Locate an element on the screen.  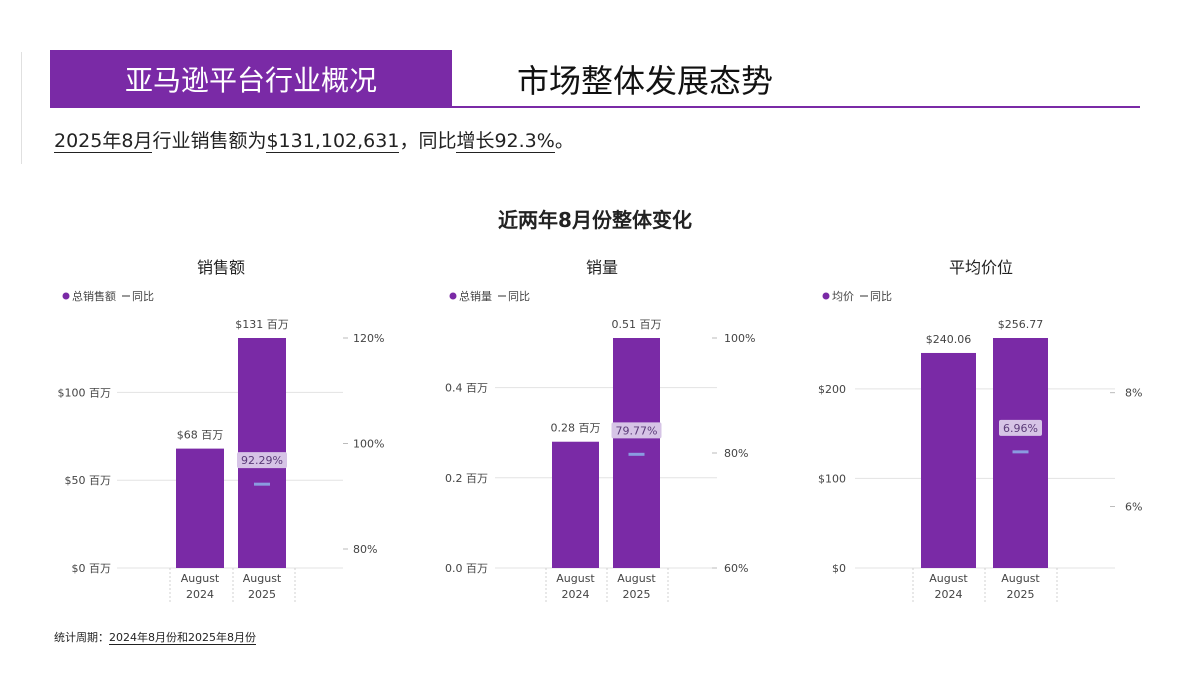
chart-title: 销售额 is located at coordinates (221, 267).